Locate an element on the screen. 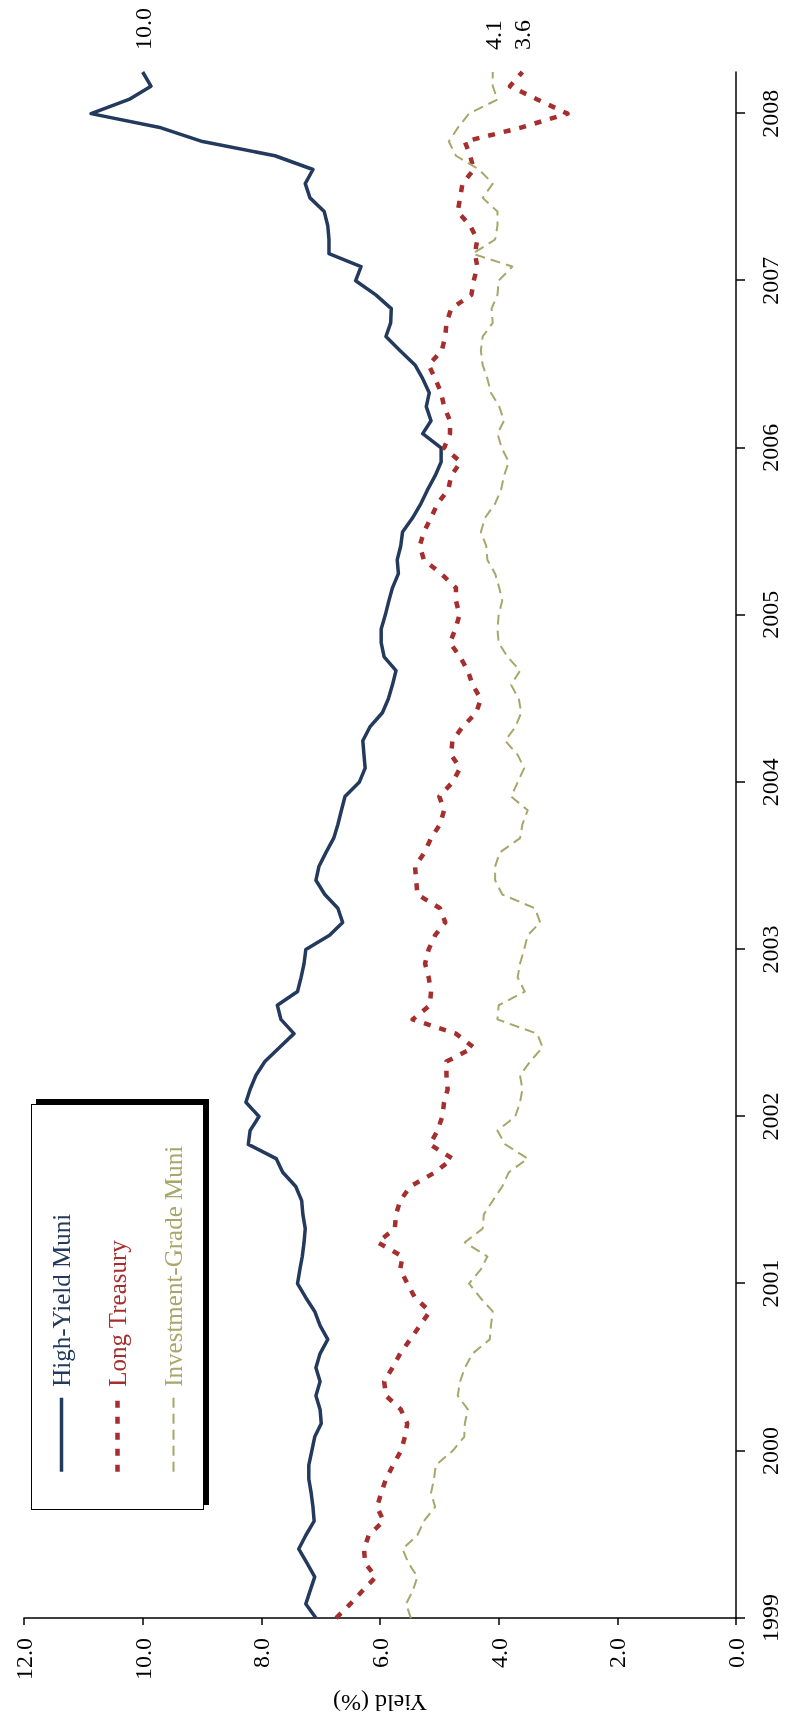 This screenshot has height=1723, width=804. y-tick-label: 2000 is located at coordinates (770, 1451).